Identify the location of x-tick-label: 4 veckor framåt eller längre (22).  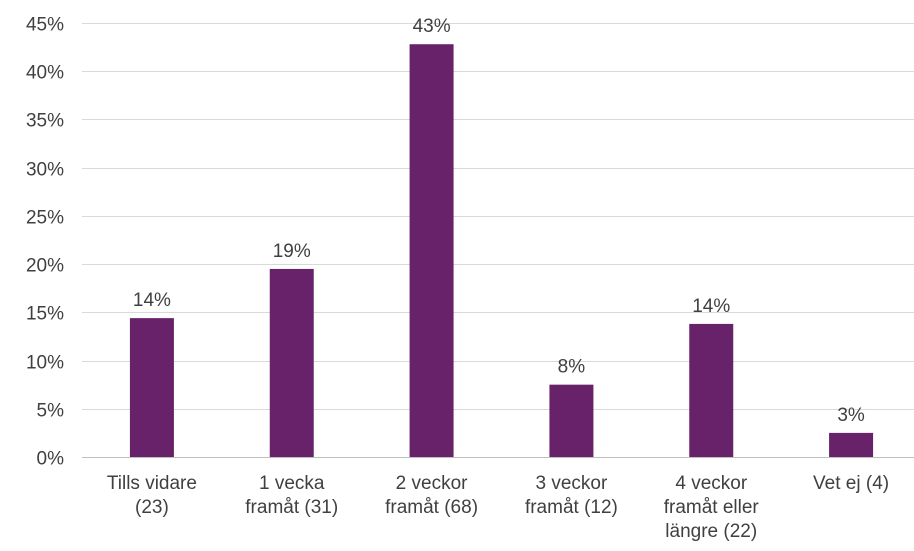
(712, 507).